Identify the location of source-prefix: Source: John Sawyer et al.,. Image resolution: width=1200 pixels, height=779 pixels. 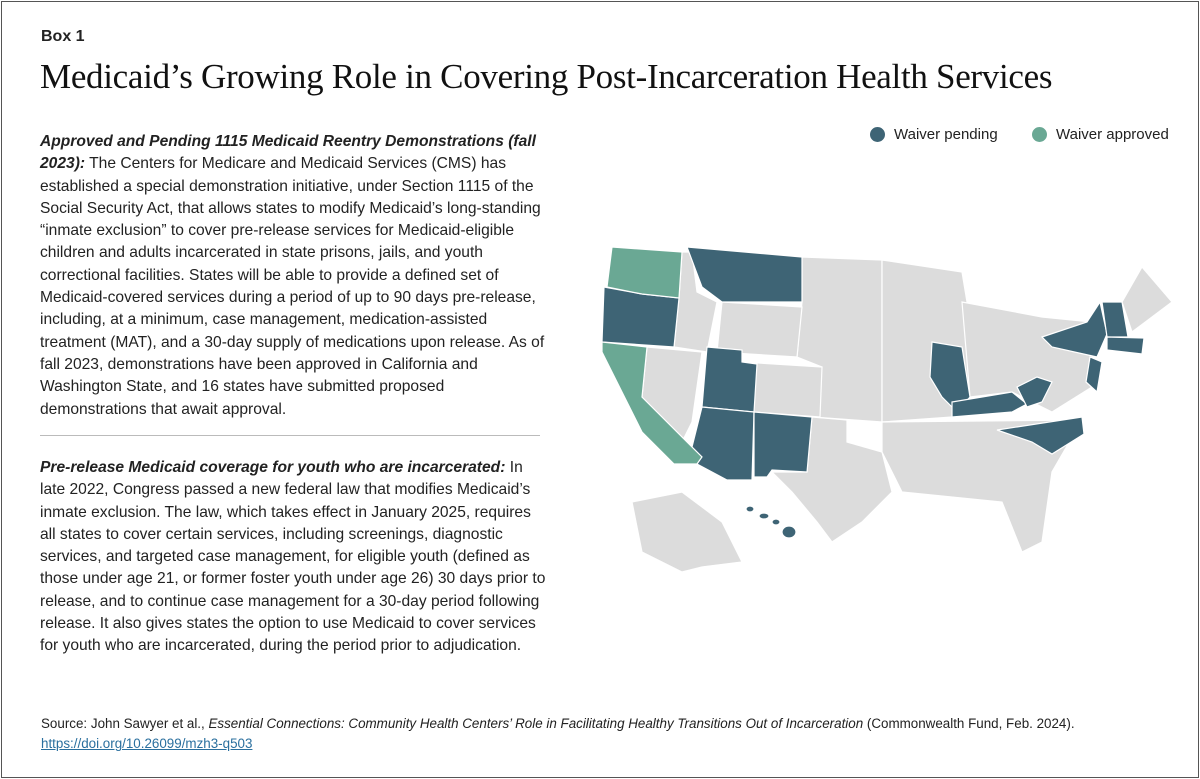
(125, 723).